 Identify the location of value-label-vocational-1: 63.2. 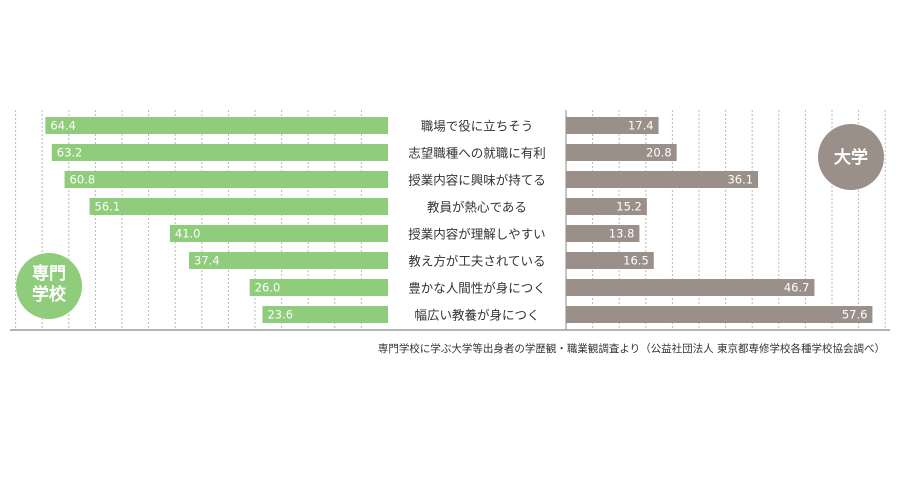
(70, 153).